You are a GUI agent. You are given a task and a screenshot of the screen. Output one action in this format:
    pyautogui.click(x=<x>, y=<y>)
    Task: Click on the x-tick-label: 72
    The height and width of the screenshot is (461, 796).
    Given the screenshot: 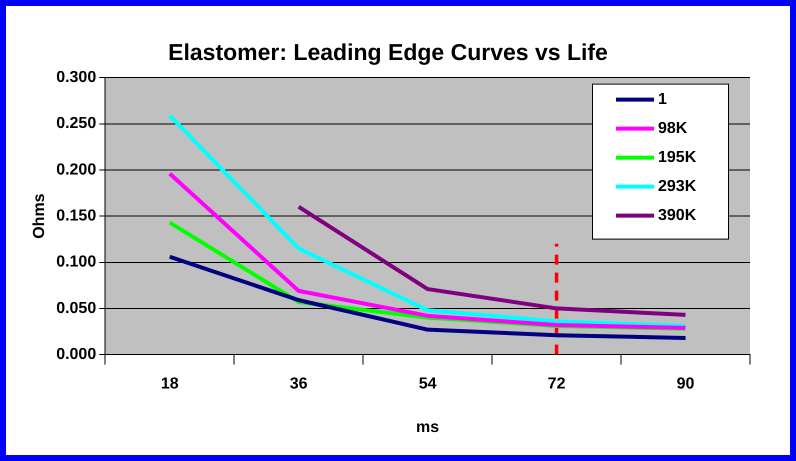 What is the action you would take?
    pyautogui.click(x=557, y=384)
    